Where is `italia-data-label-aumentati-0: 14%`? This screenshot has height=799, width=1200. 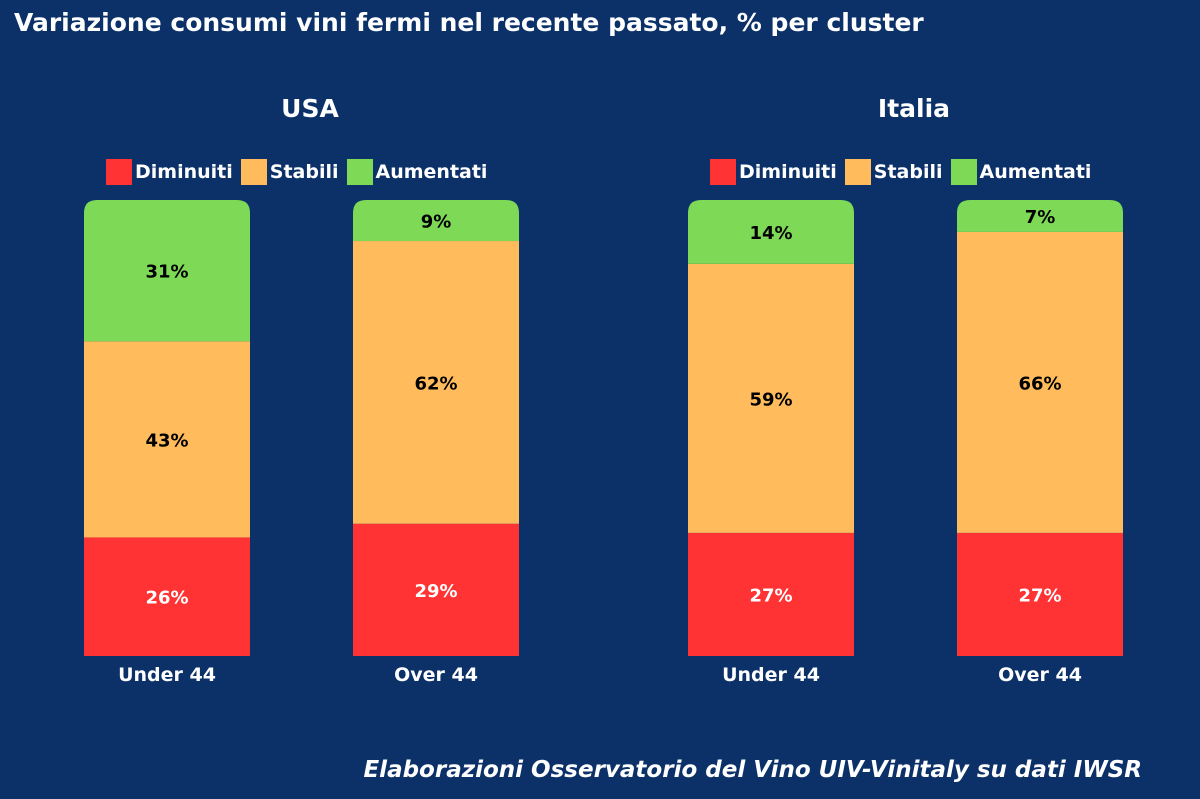 italia-data-label-aumentati-0: 14% is located at coordinates (770, 233).